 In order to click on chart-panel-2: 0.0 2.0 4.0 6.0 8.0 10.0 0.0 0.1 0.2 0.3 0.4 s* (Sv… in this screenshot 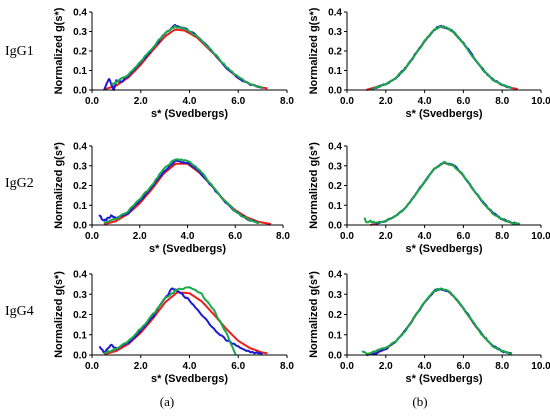, I will do `click(429, 63)`.